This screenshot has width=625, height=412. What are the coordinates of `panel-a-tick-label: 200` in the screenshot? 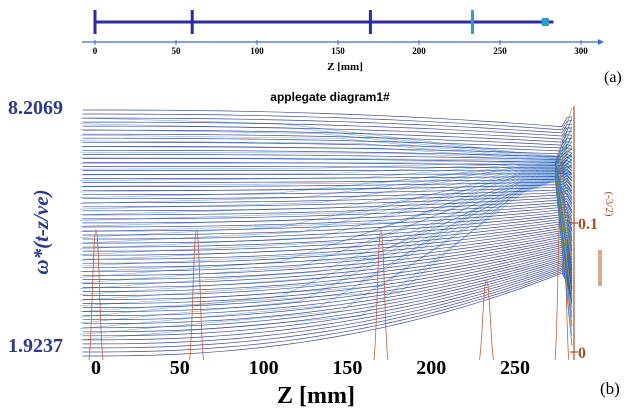 It's located at (419, 51).